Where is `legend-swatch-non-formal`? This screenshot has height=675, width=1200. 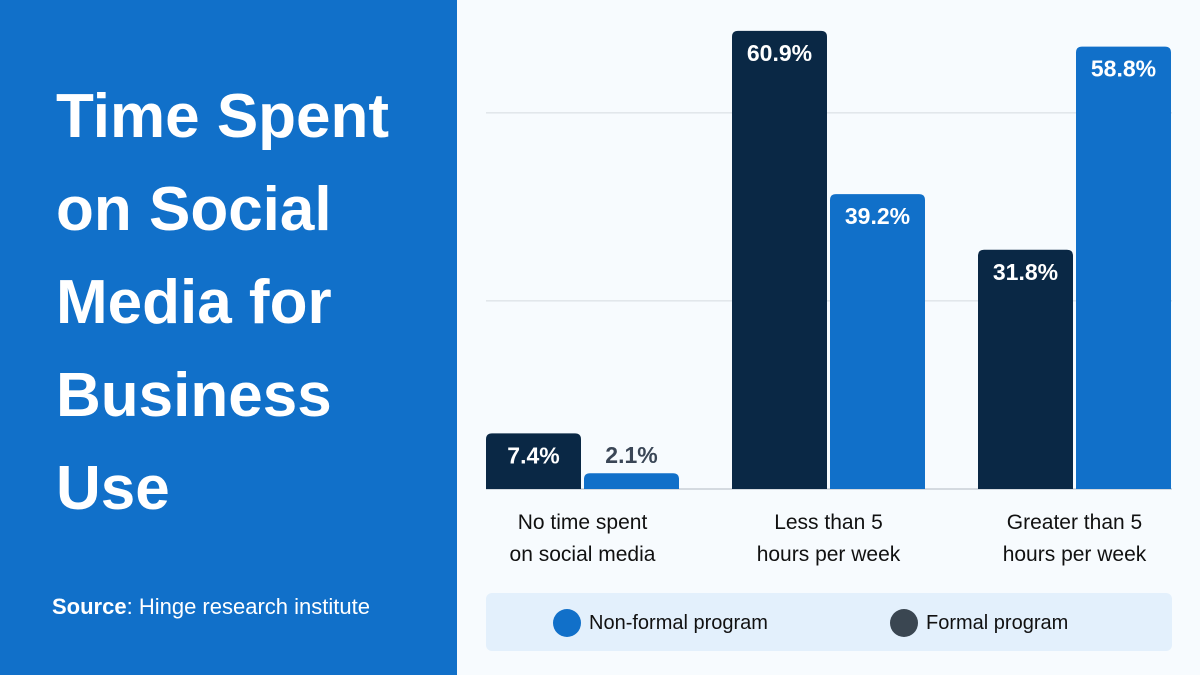
legend-swatch-non-formal is located at coordinates (567, 623).